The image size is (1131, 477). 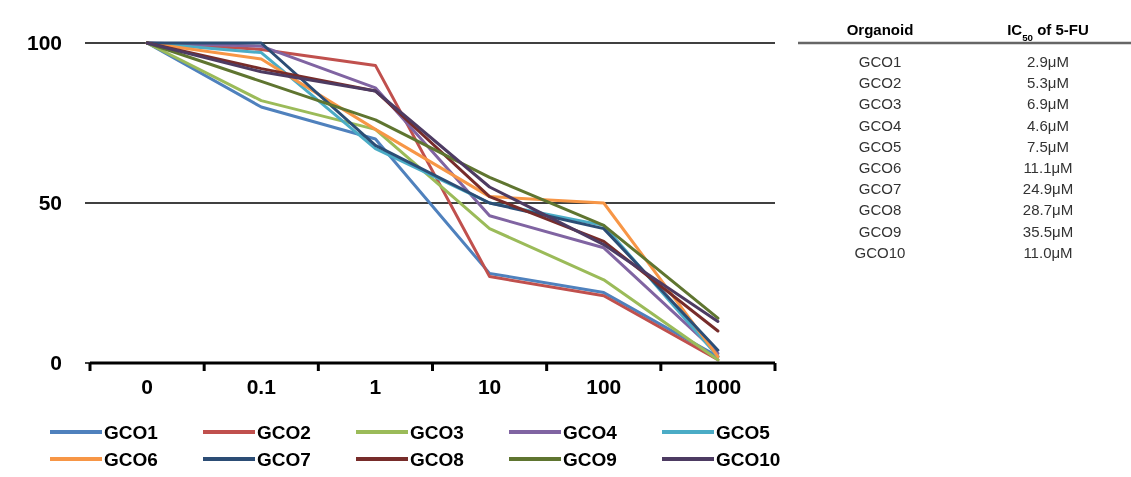 I want to click on text: 11.1μM, so click(x=1048, y=167).